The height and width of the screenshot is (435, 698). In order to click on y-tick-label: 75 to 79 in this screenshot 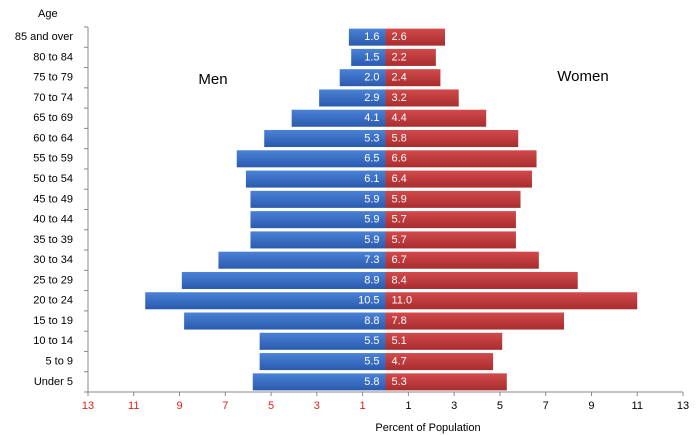, I will do `click(53, 78)`.